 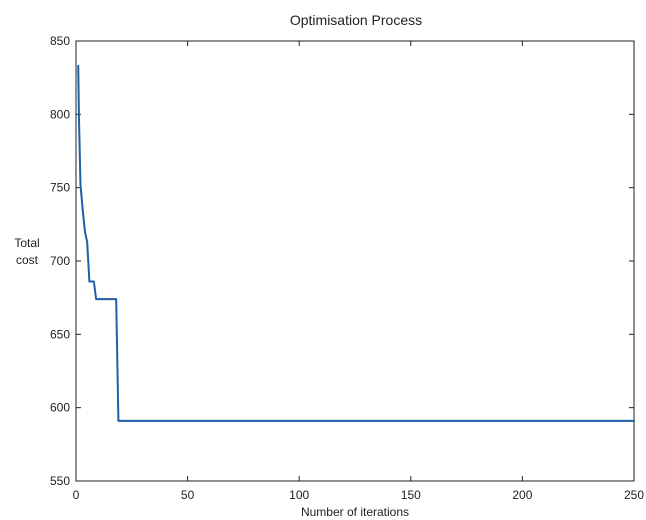 What do you see at coordinates (76, 495) in the screenshot?
I see `x-tick-label: 0` at bounding box center [76, 495].